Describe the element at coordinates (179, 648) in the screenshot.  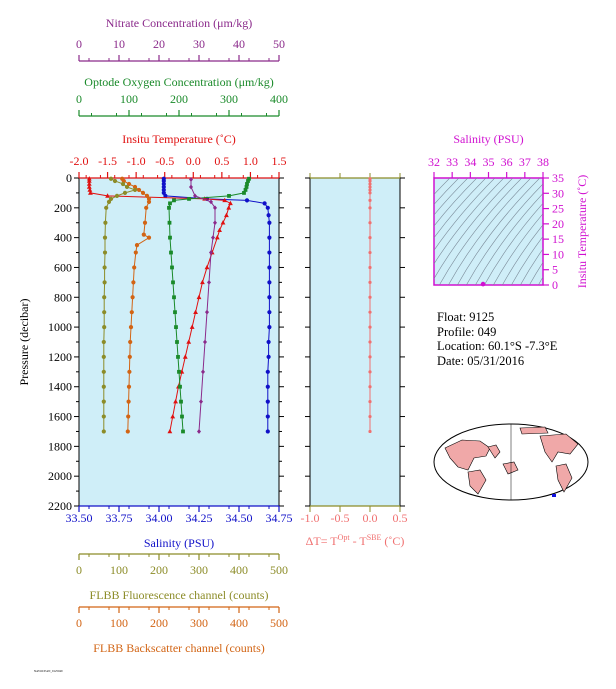
I see `backscatter-axis-title: FLBB Backscatter channel (counts)` at that location.